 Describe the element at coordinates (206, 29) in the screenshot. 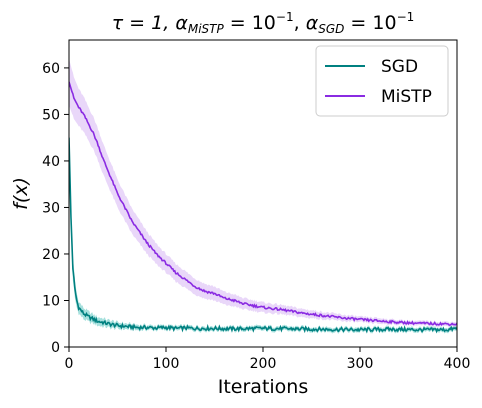

I see `title-sub-mistp: MiSTP` at that location.